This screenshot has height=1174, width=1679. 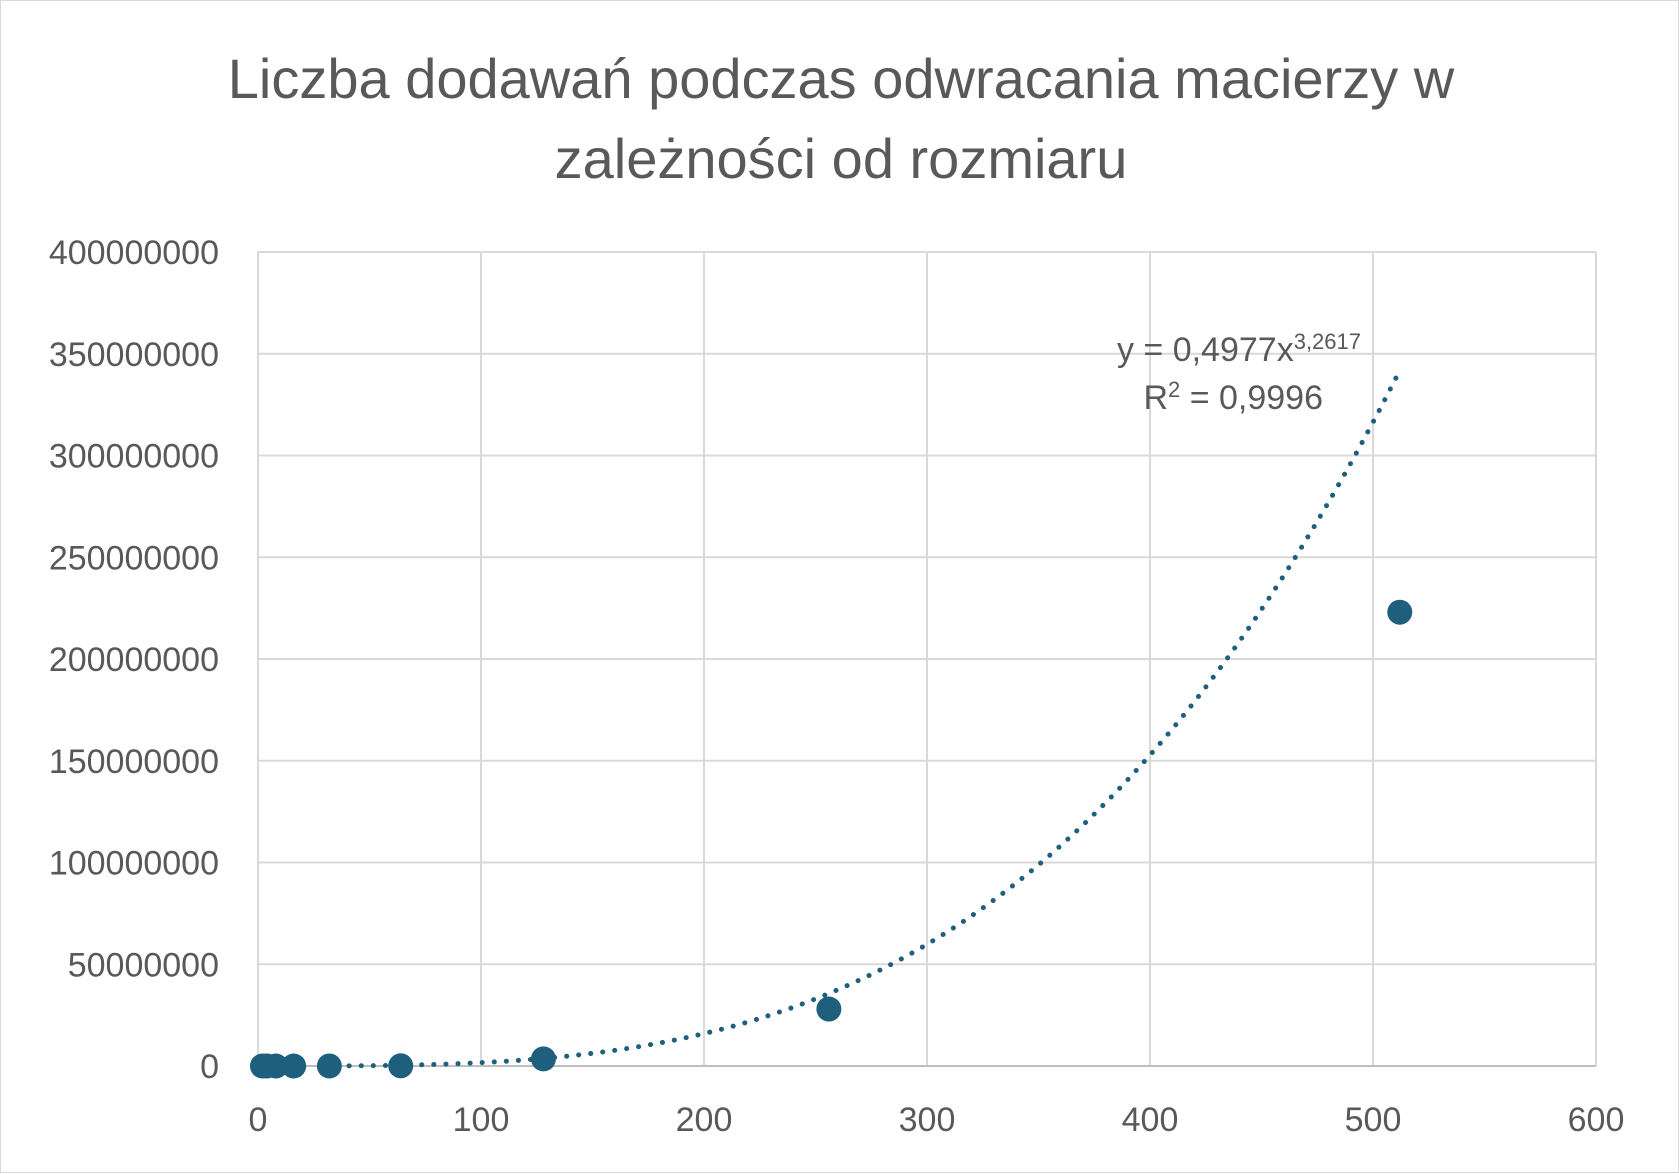 What do you see at coordinates (1205, 350) in the screenshot?
I see `trendline-equation-base: y = 0,4977x` at bounding box center [1205, 350].